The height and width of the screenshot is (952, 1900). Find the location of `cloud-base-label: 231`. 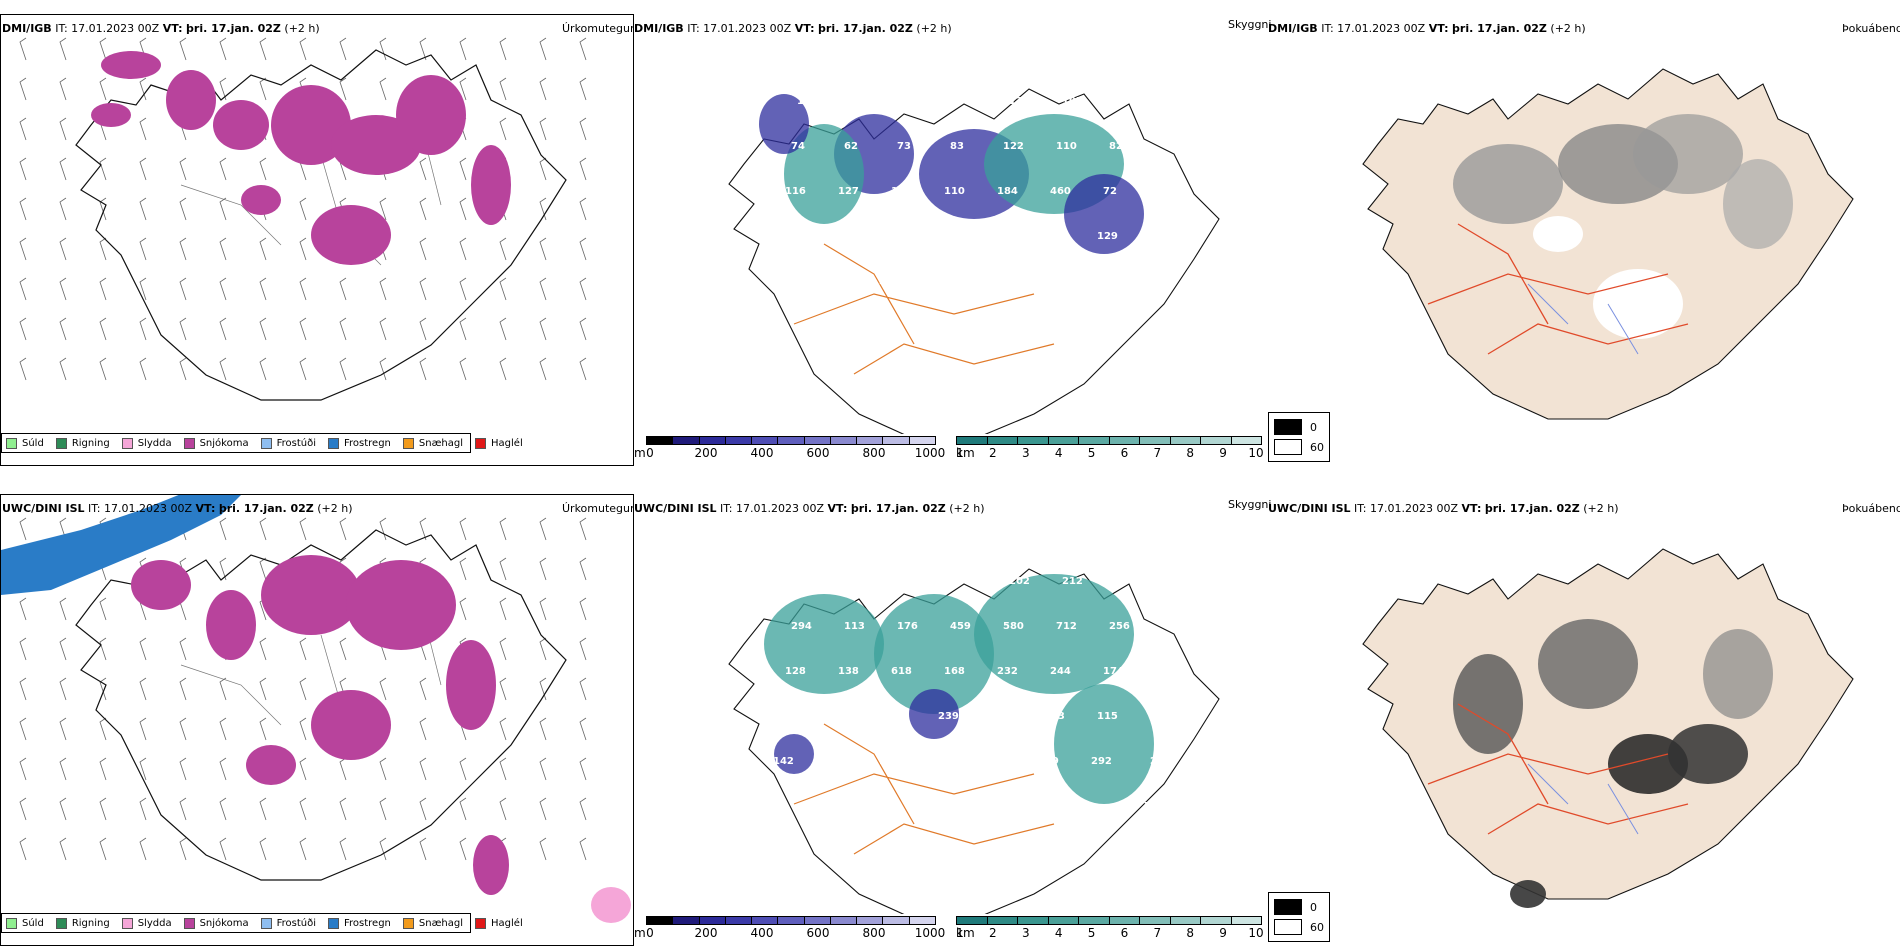

cloud-base-label: 231 is located at coordinates (836, 281).